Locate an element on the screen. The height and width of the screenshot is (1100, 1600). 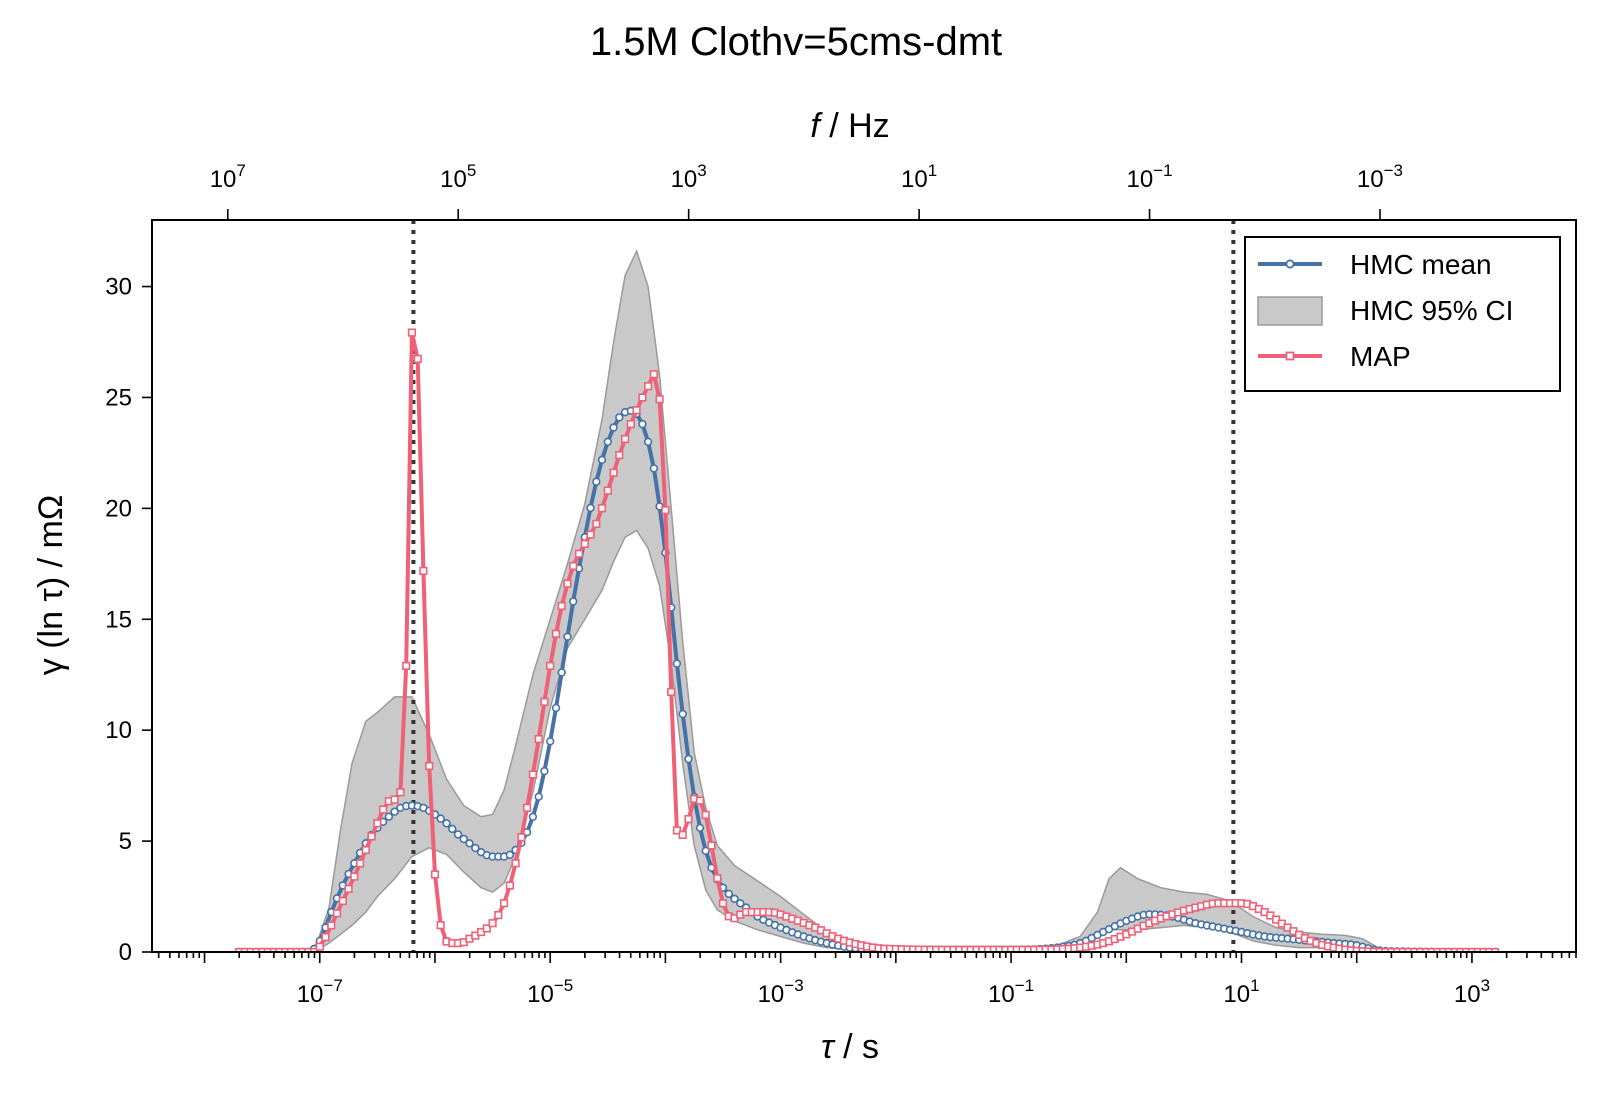
legend-label-ci: HMC 95% CI is located at coordinates (1431, 310).